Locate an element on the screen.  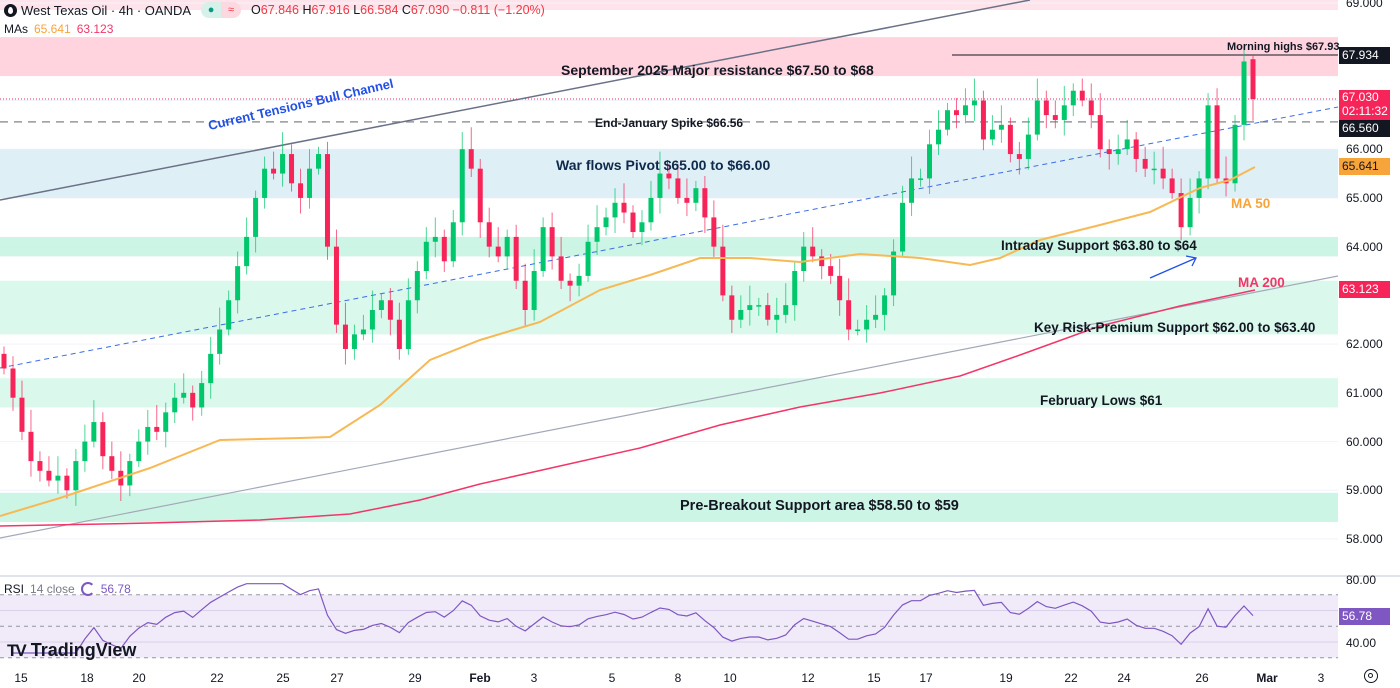
last-price-tag: 67.030 02:11:32 is located at coordinates (1364, 105).